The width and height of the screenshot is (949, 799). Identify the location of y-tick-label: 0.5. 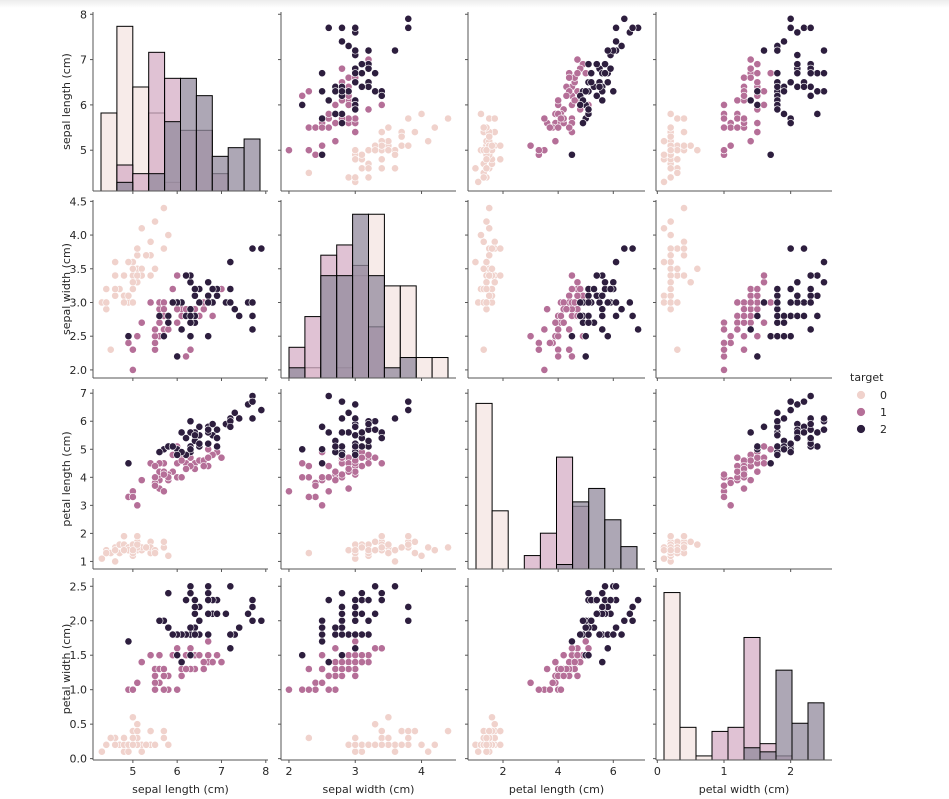
(79, 724).